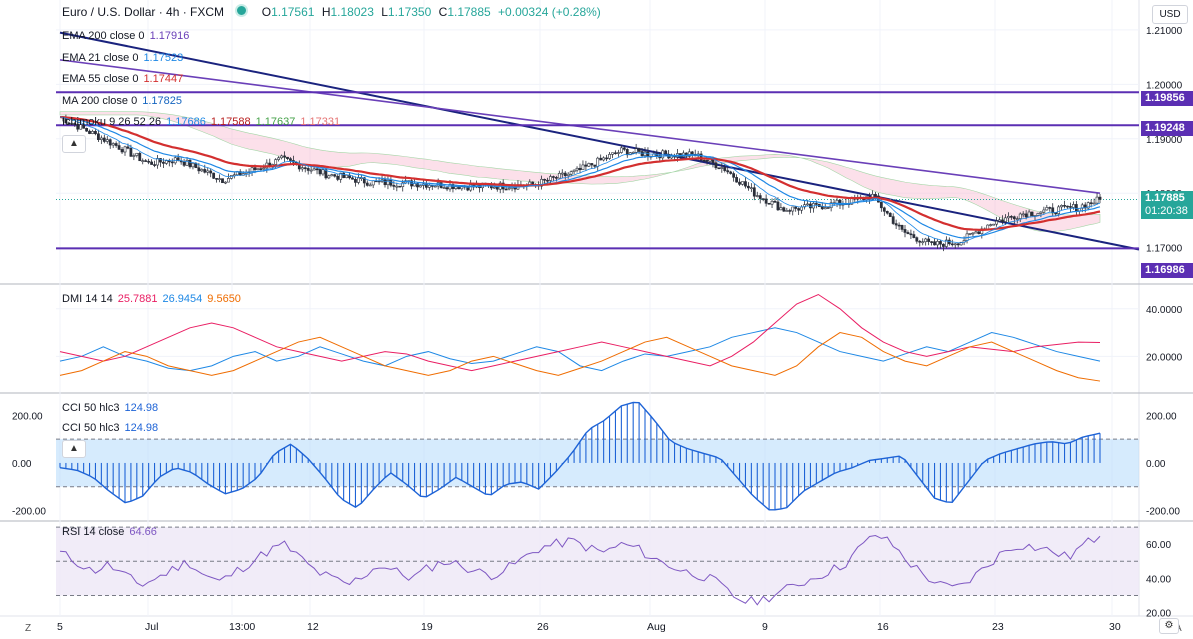 The image size is (1193, 639). Describe the element at coordinates (186, 122) in the screenshot. I see `legend-ichimoku-v1: 1.17686` at that location.